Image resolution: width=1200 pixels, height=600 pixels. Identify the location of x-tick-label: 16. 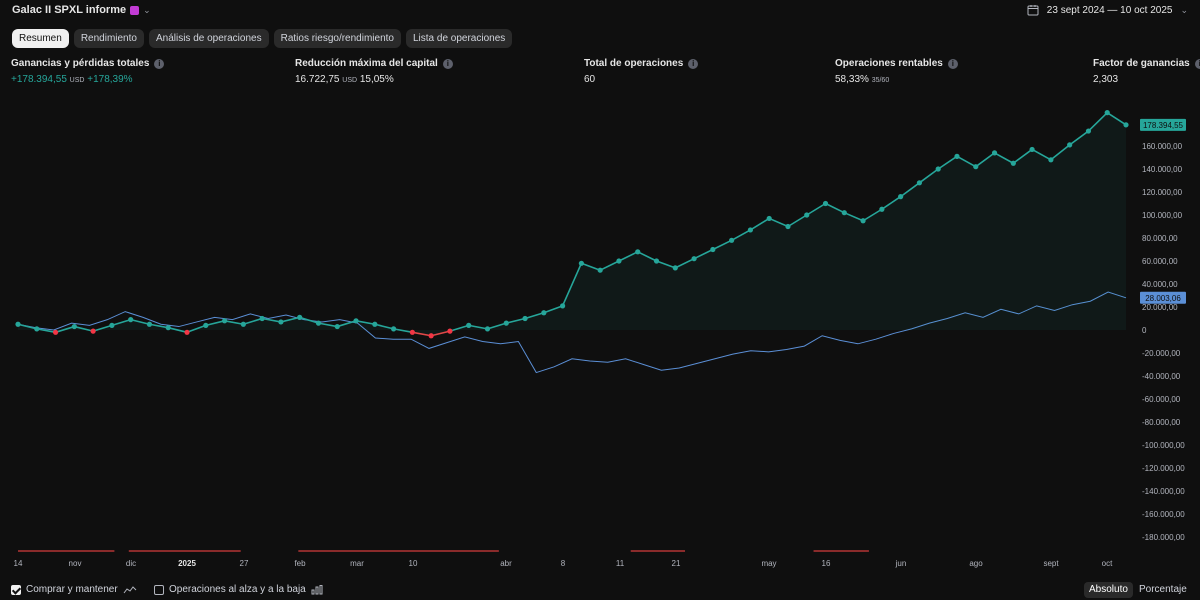
(826, 563).